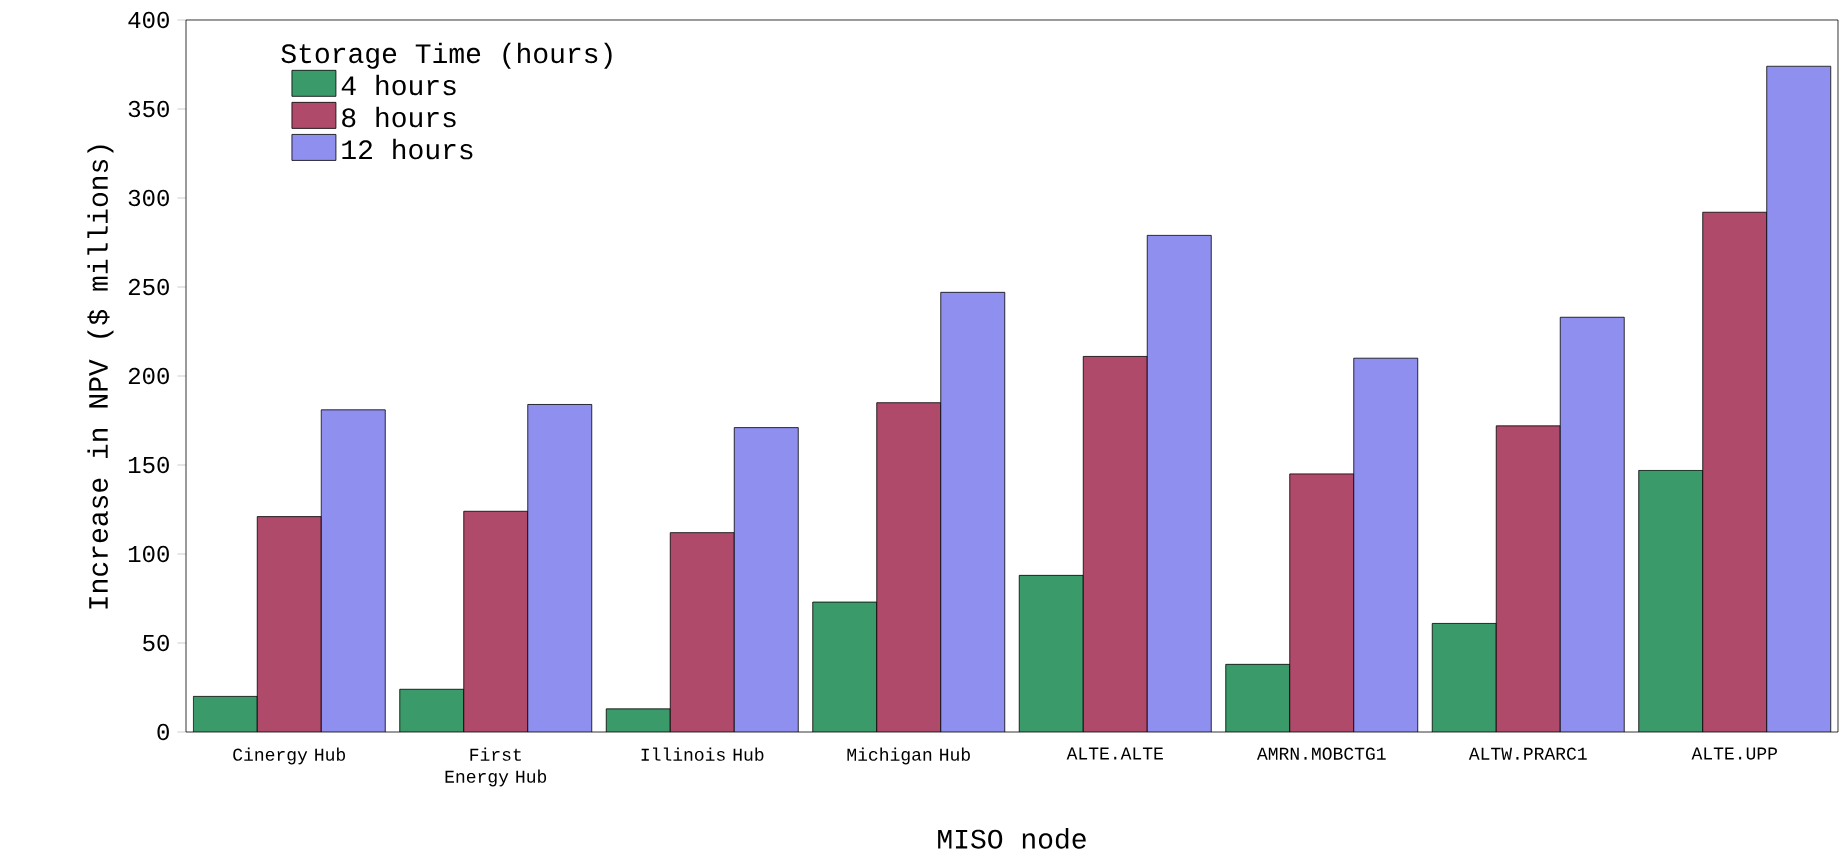 This screenshot has width=1846, height=864. I want to click on legend-label: 4 hours, so click(398, 85).